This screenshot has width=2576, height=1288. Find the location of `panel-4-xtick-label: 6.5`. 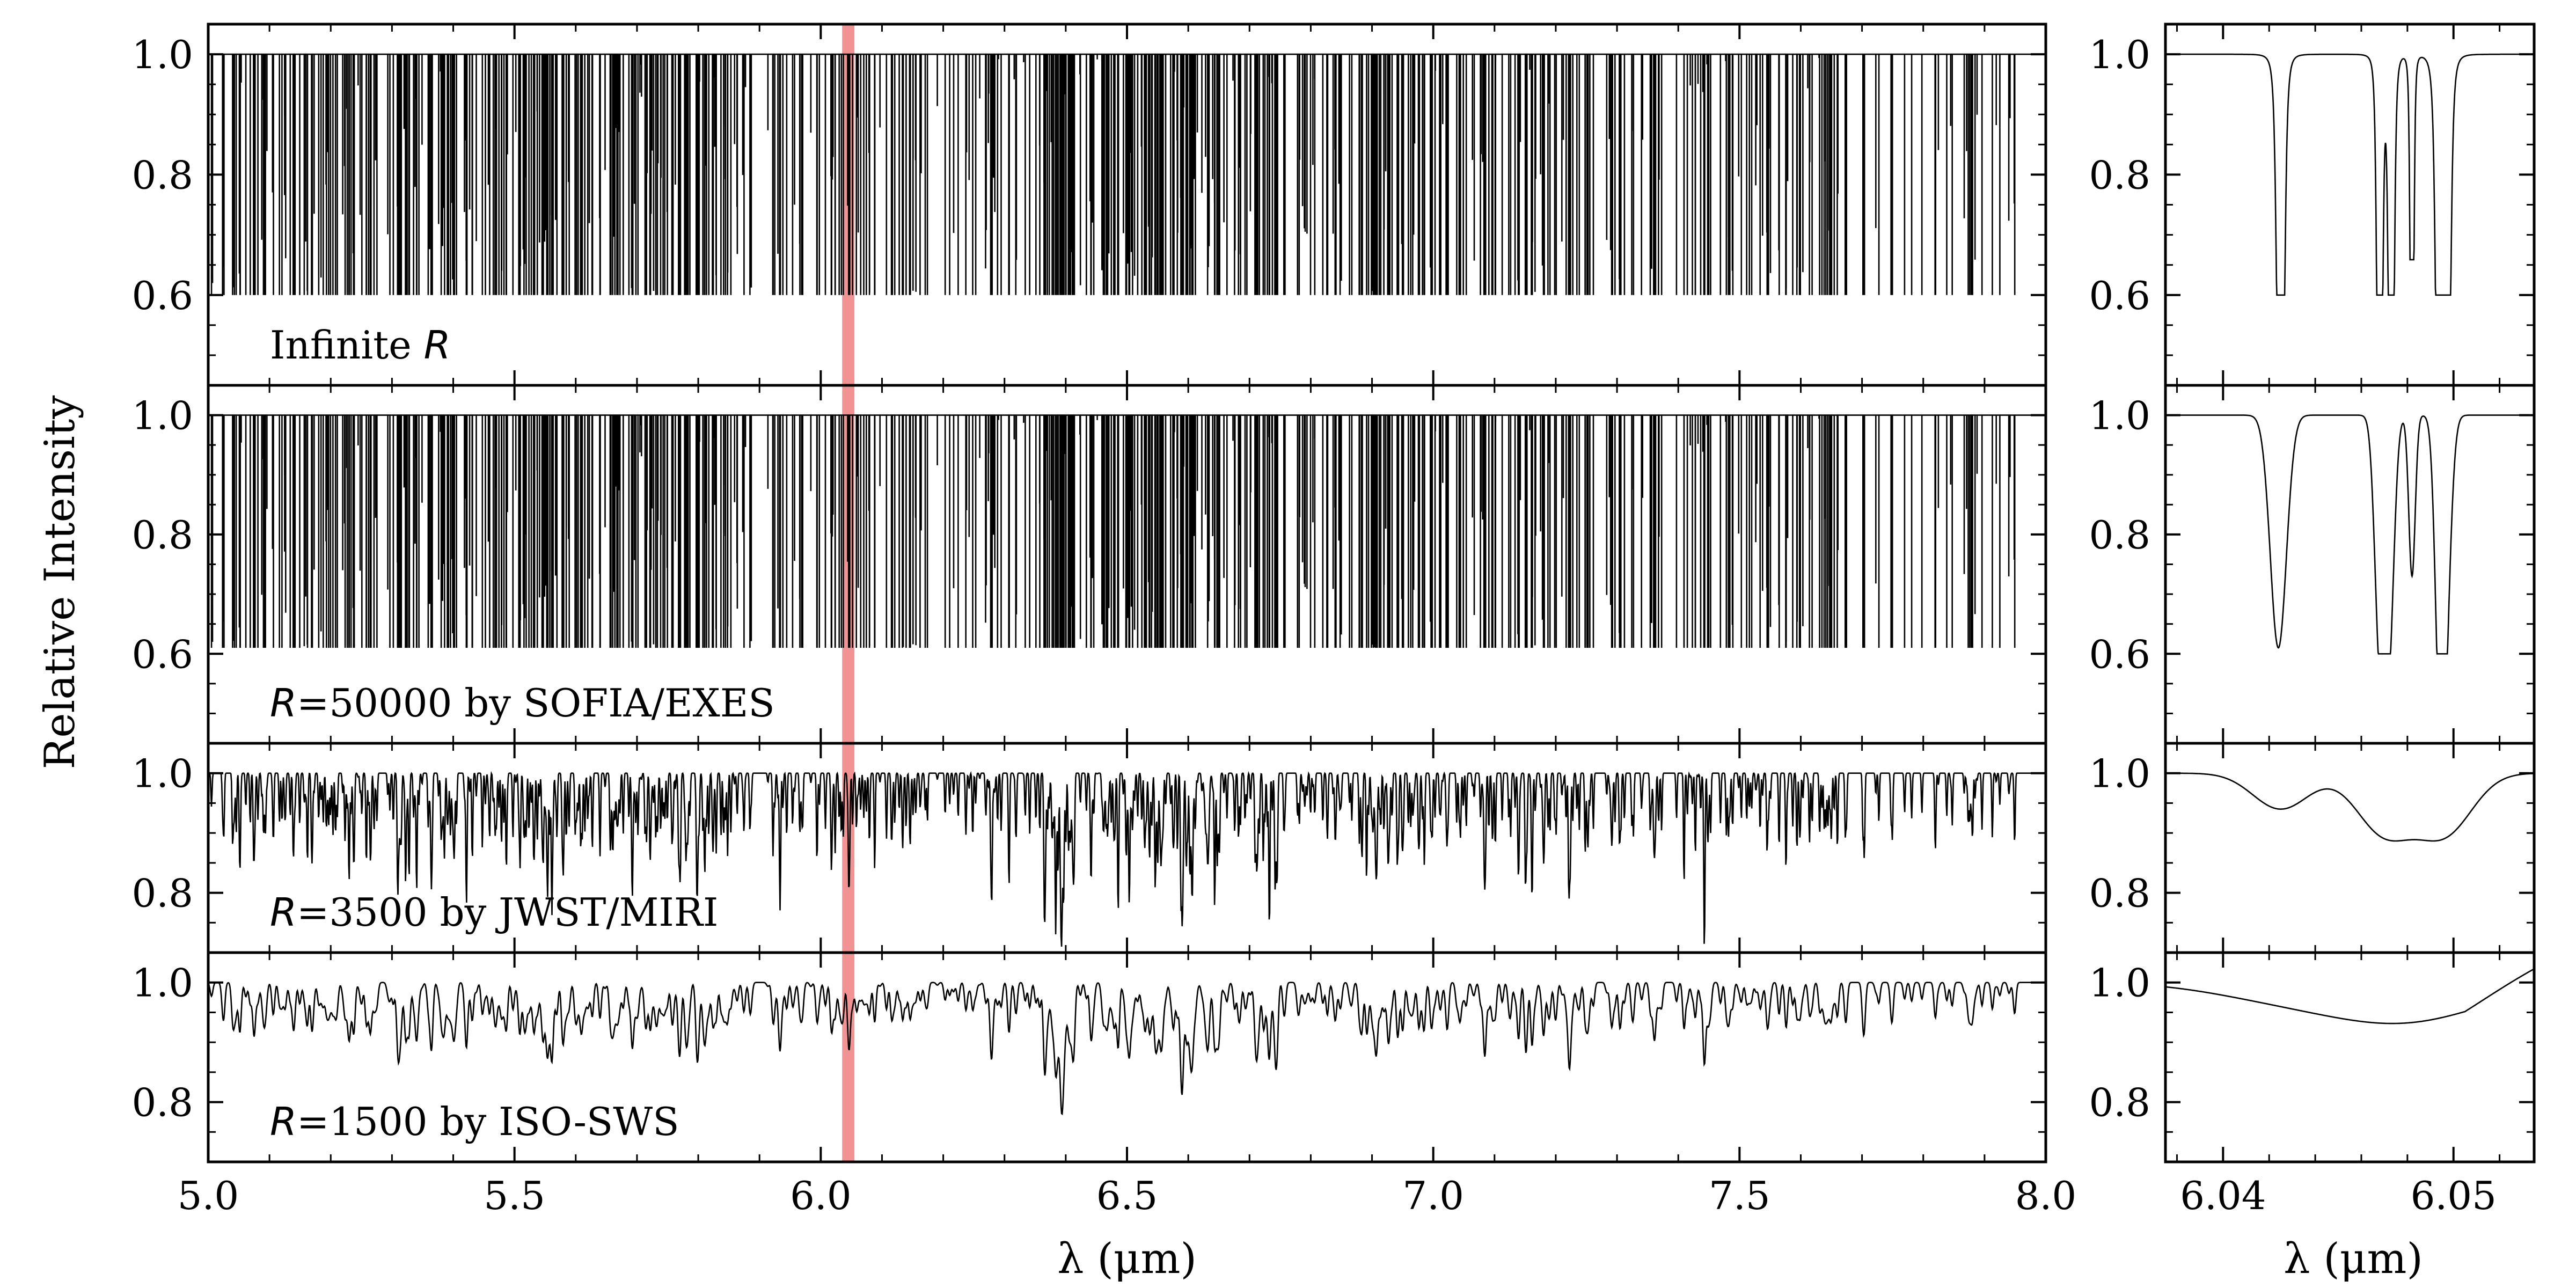

panel-4-xtick-label: 6.5 is located at coordinates (1127, 1195).